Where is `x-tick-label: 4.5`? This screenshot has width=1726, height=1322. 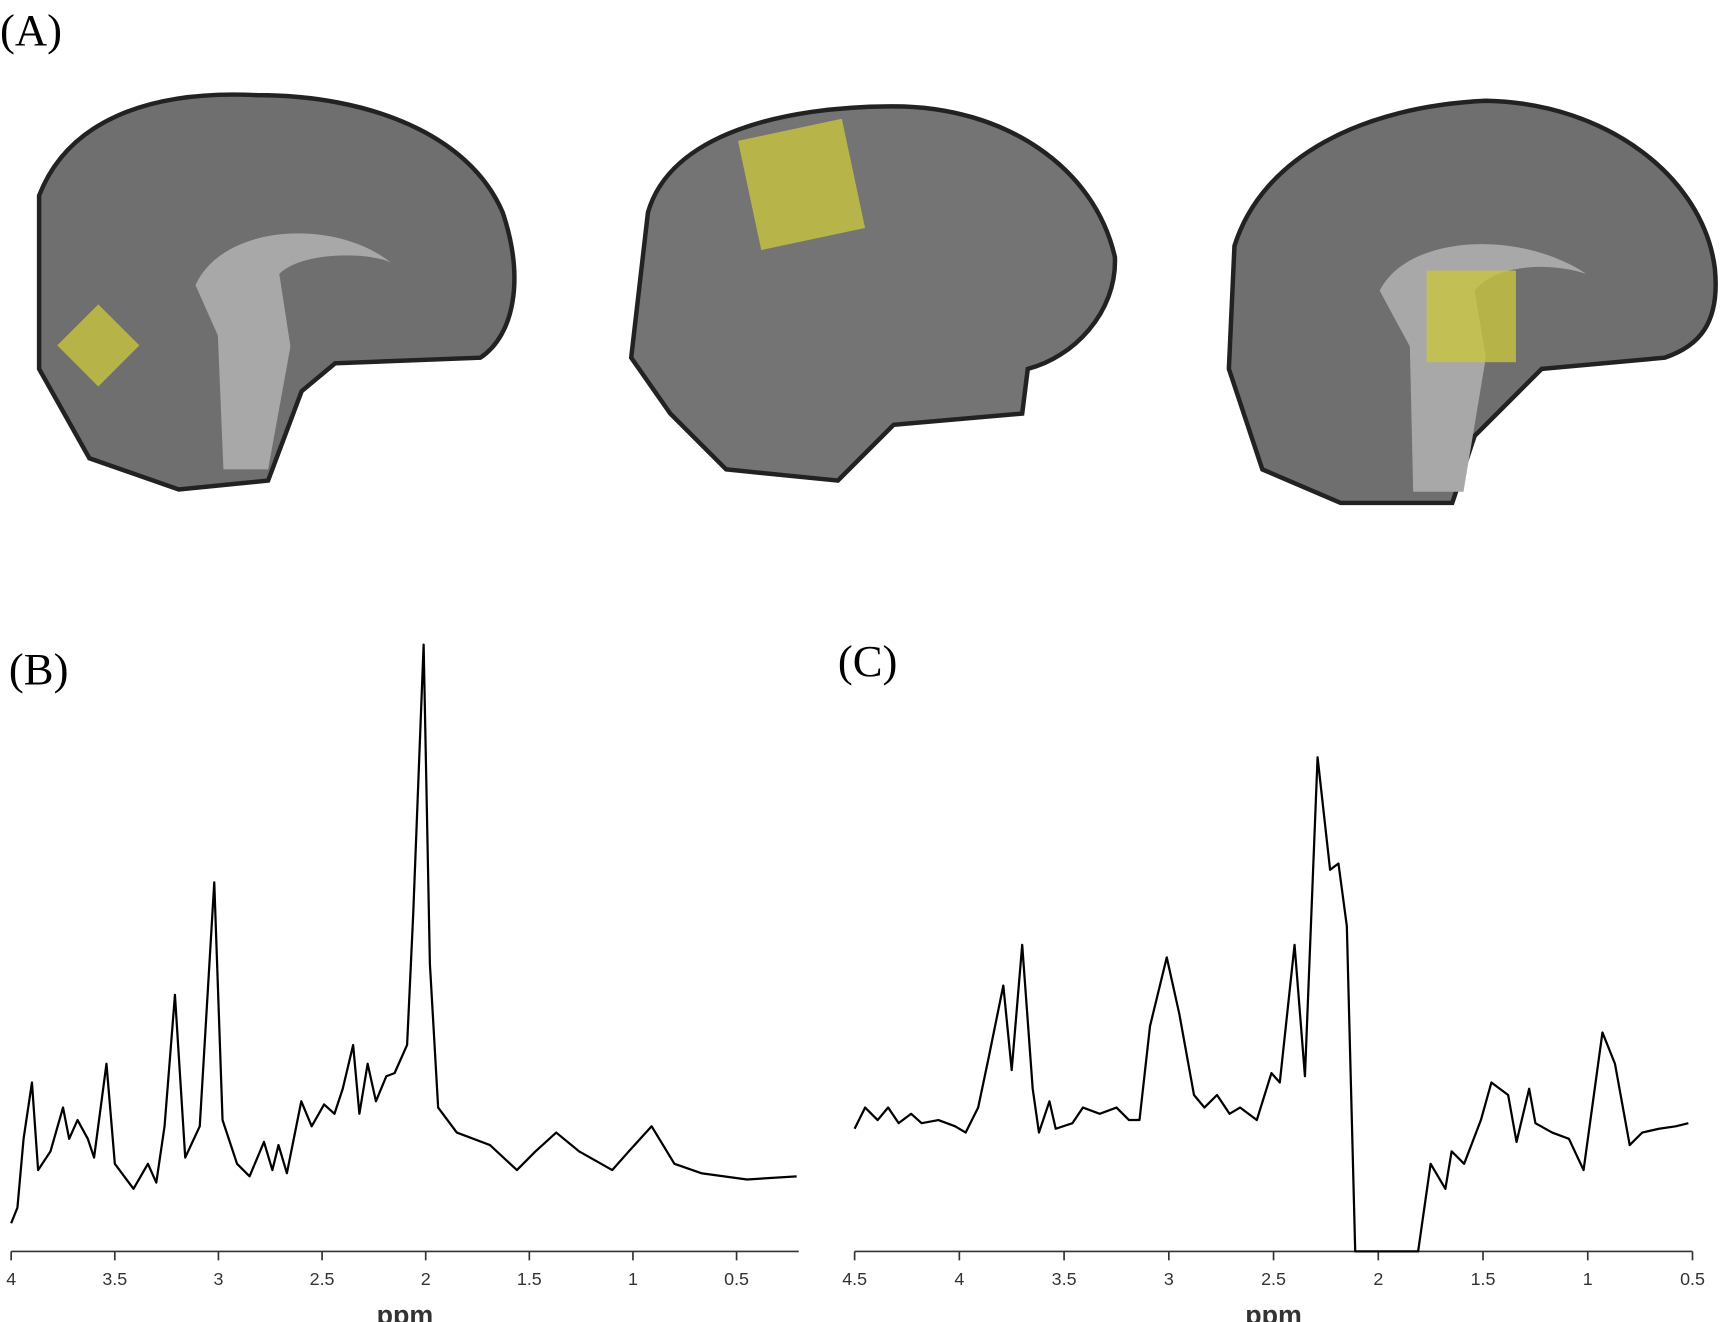
x-tick-label: 4.5 is located at coordinates (854, 1279).